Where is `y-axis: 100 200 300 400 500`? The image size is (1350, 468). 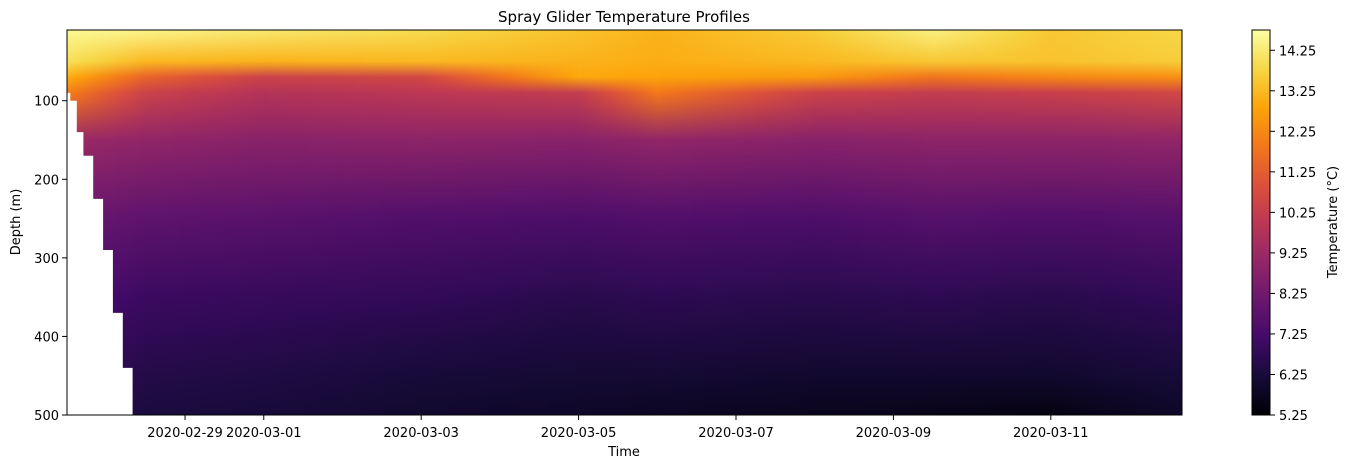 y-axis: 100 200 300 400 500 is located at coordinates (50, 259).